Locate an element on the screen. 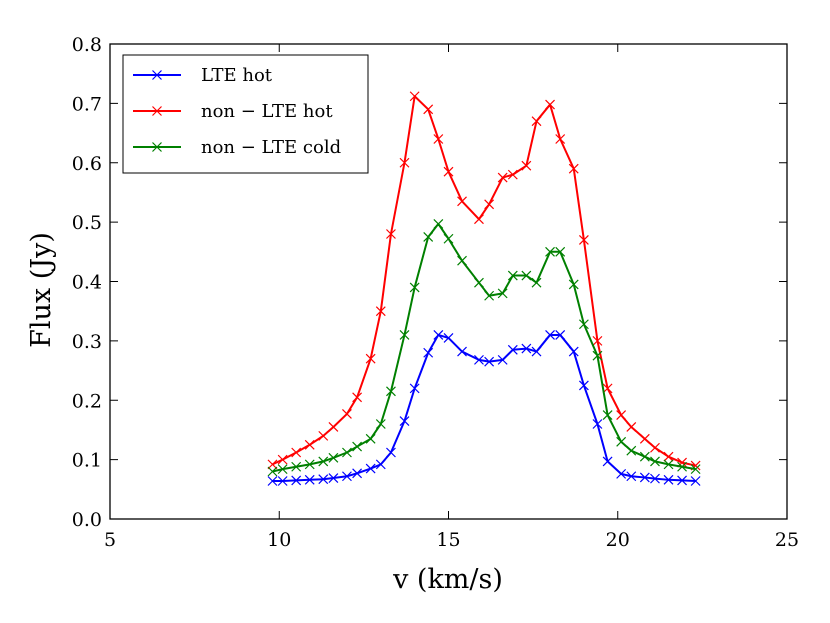 This screenshot has width=830, height=623. series-line is located at coordinates (484, 407).